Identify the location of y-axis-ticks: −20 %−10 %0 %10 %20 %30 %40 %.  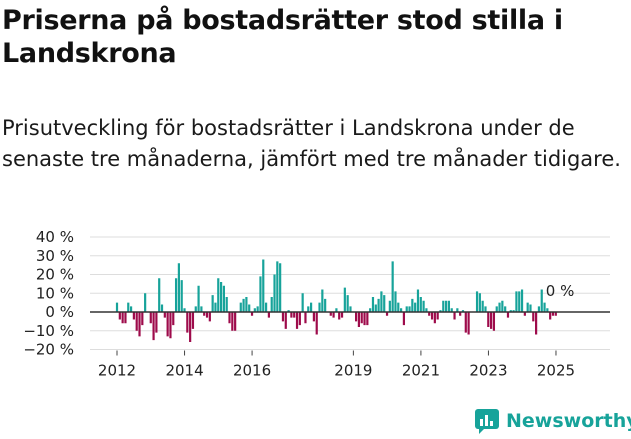
(48, 293).